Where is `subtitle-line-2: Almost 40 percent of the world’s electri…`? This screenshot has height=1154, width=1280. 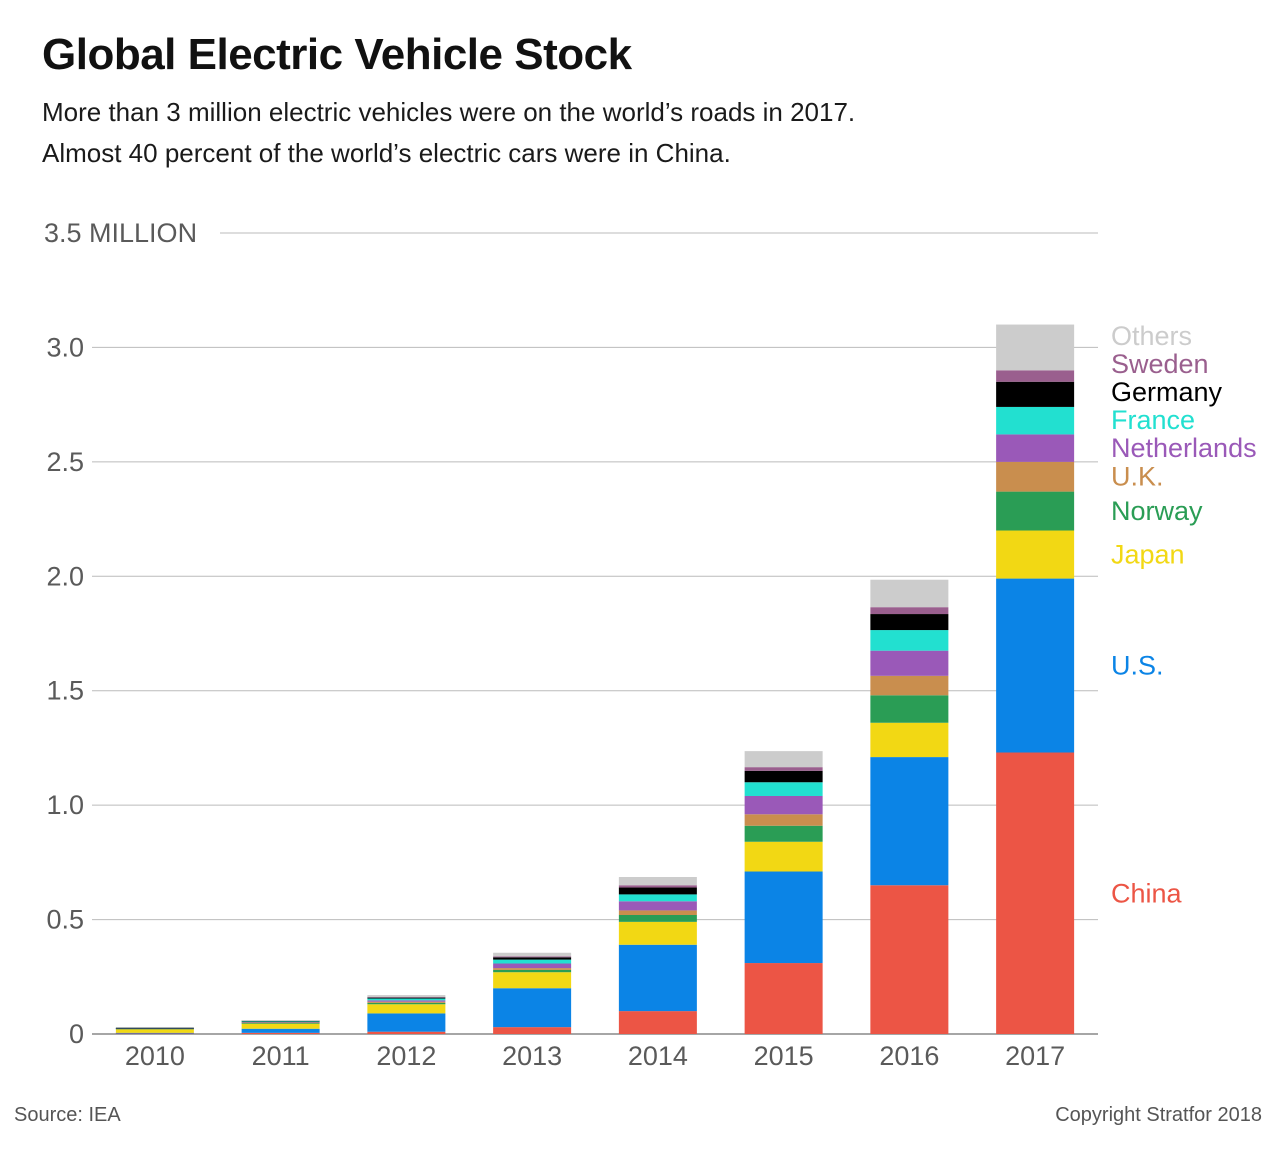 subtitle-line-2: Almost 40 percent of the world’s electri… is located at coordinates (386, 153).